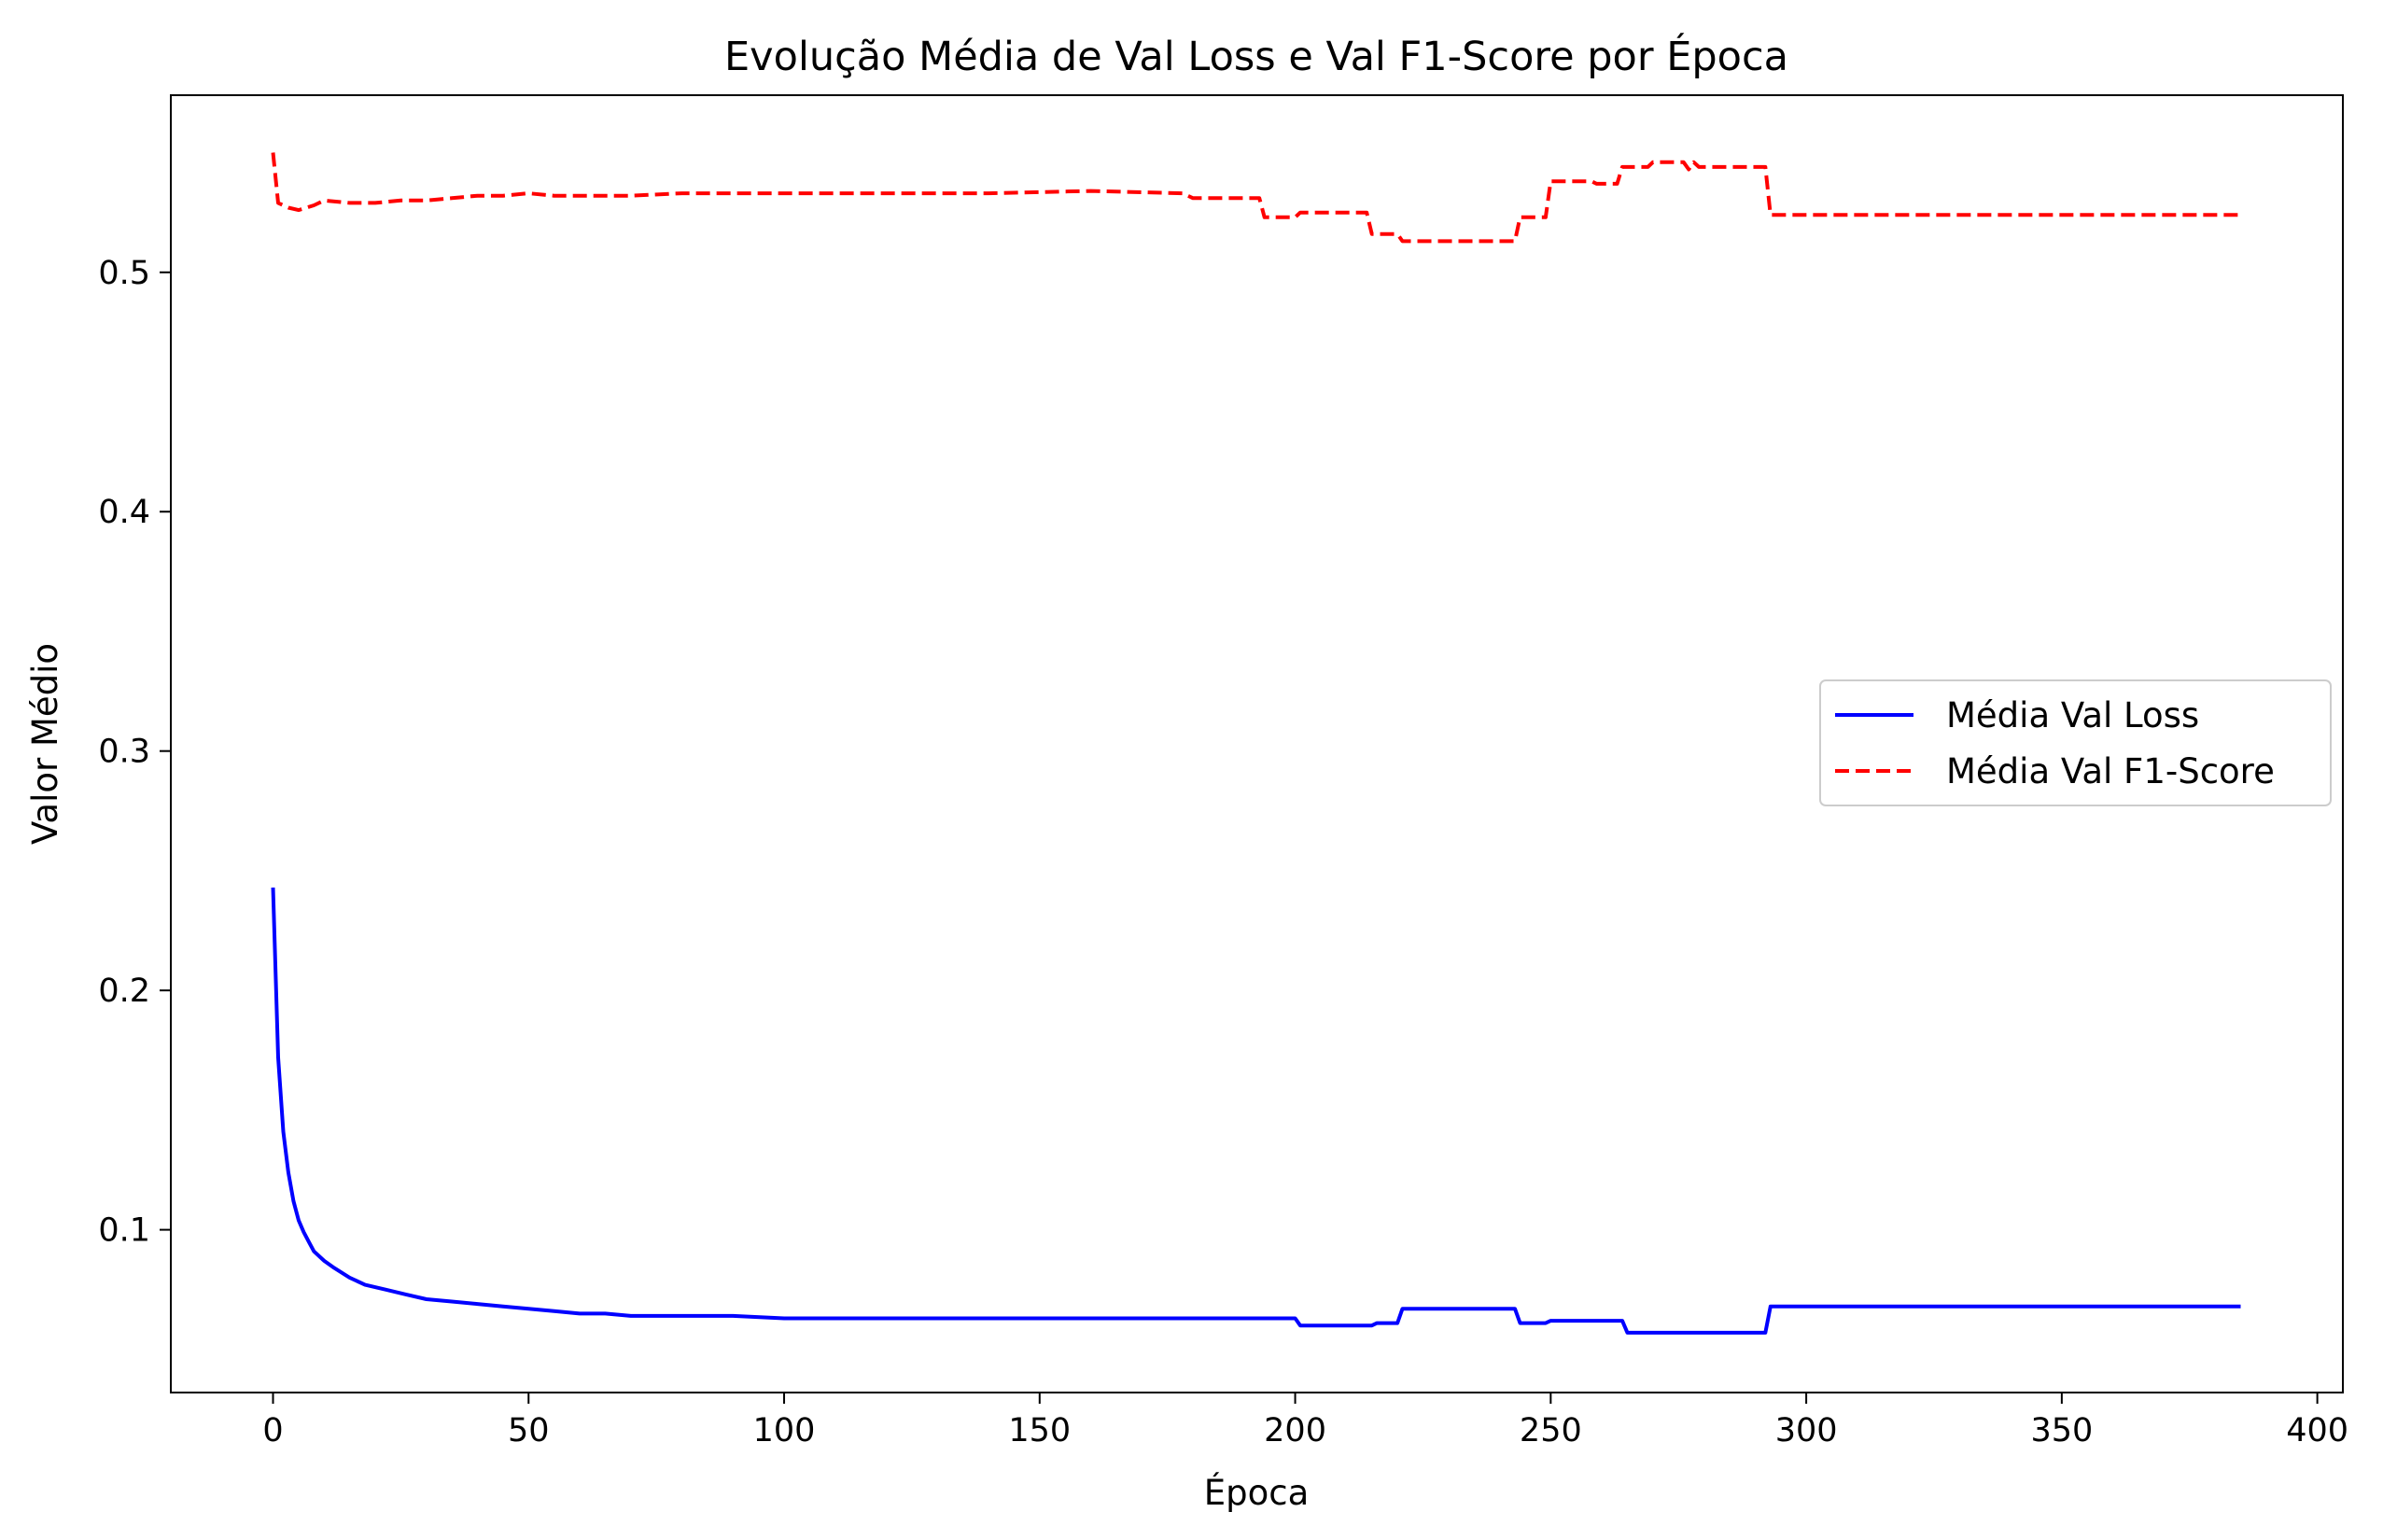  I want to click on y-axis-label: Valor Médio, so click(45, 744).